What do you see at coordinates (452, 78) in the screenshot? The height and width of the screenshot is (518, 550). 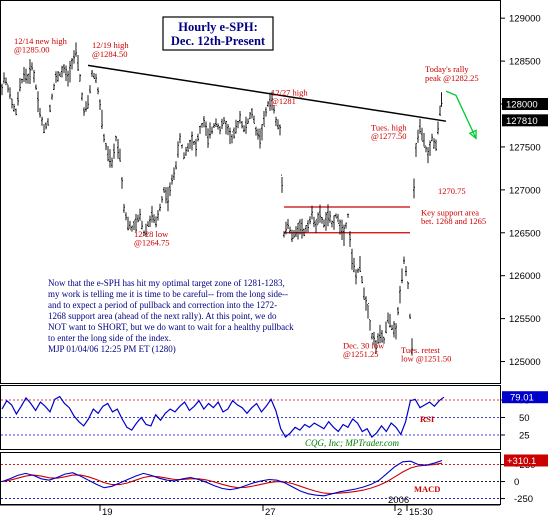 I see `annotation-label: peak @1282.25` at bounding box center [452, 78].